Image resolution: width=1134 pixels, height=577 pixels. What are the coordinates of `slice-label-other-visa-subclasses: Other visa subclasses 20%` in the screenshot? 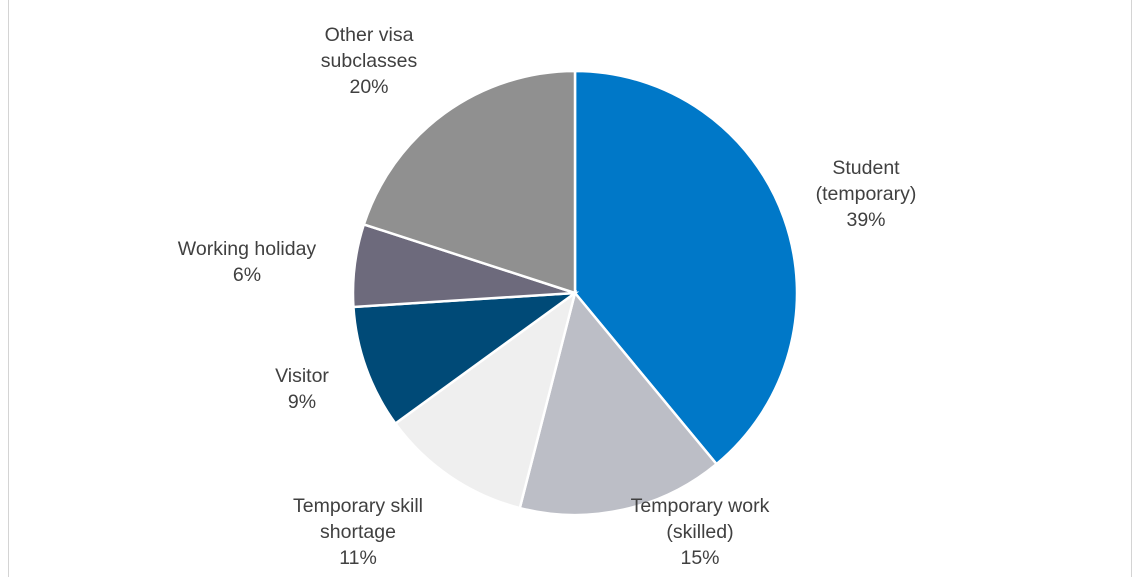 It's located at (369, 61).